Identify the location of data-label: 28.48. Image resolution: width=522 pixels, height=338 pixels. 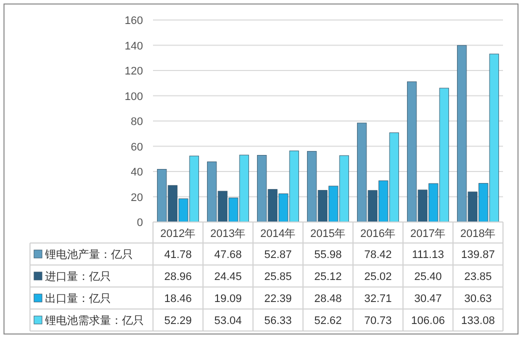
(328, 299).